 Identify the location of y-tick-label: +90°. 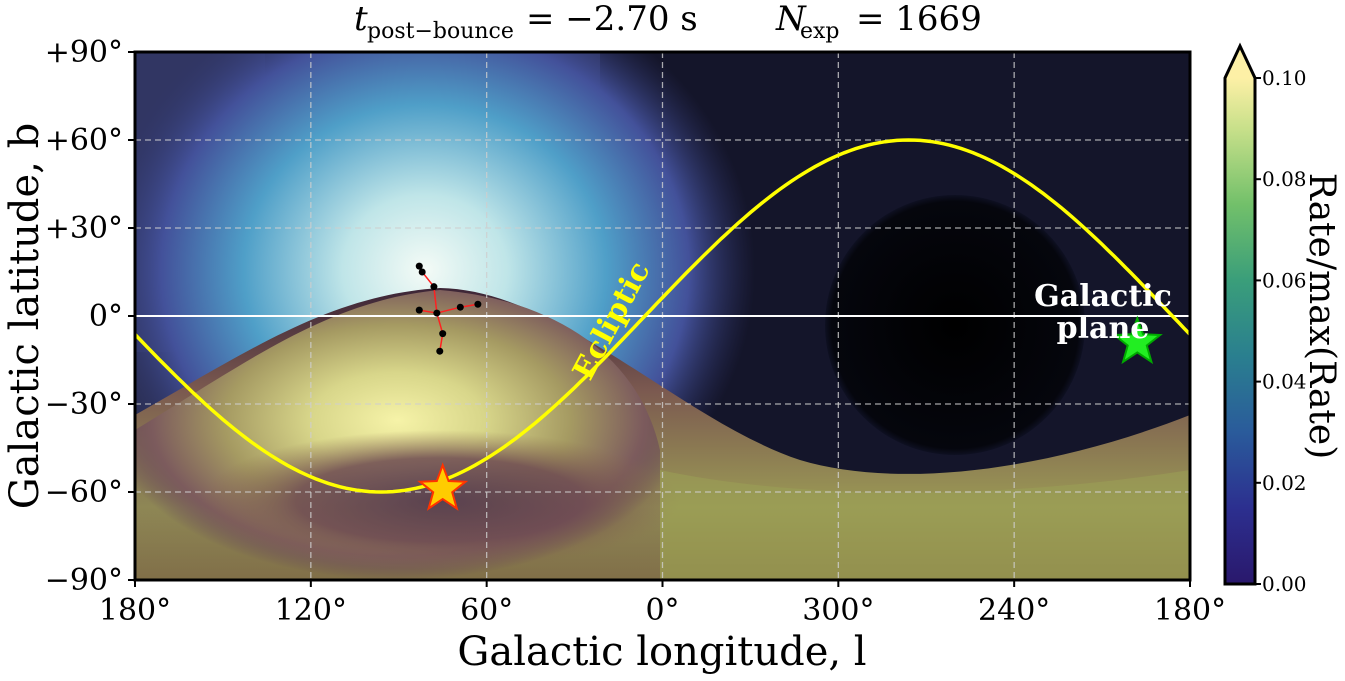
(84, 52).